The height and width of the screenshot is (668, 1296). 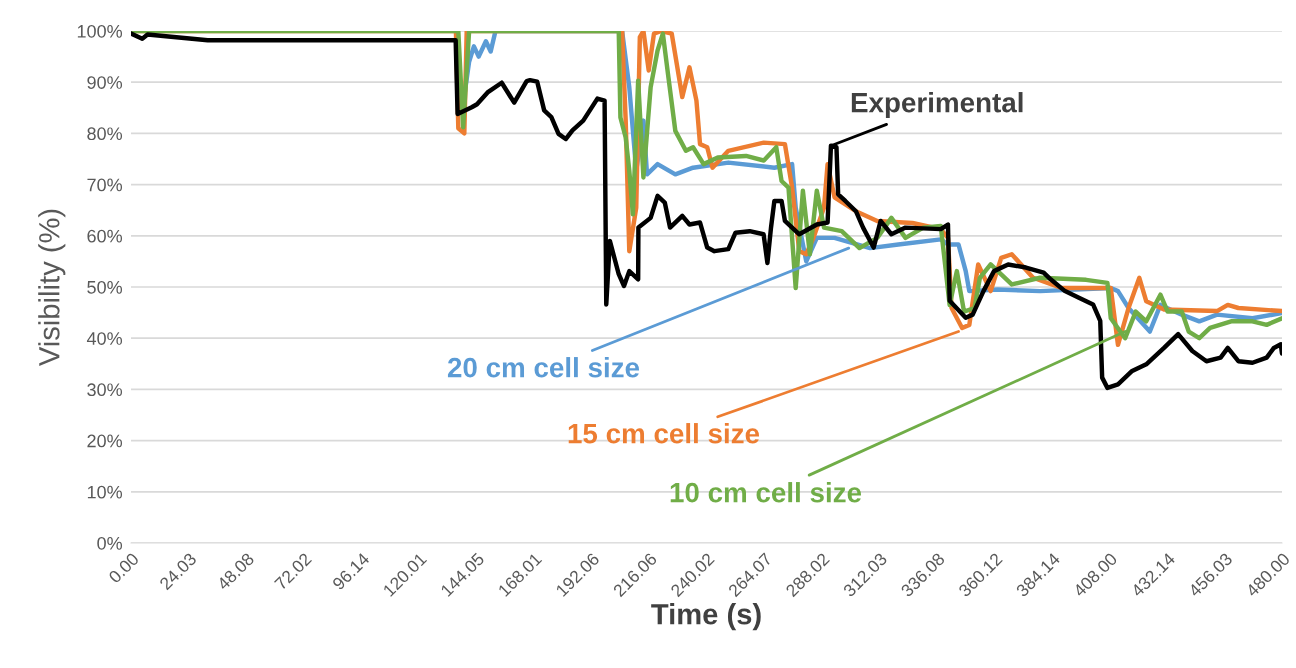 What do you see at coordinates (123, 568) in the screenshot?
I see `x-tick-label: 0.00` at bounding box center [123, 568].